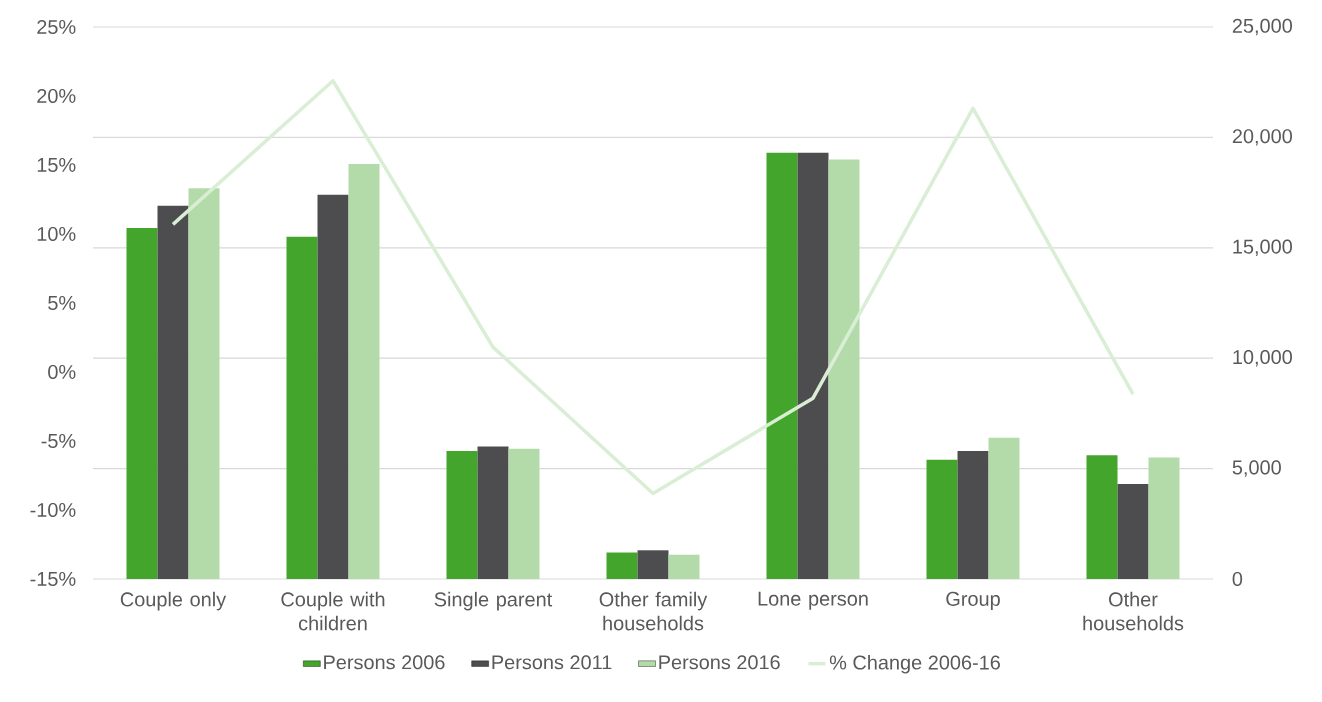 The image size is (1322, 702). I want to click on legend-label: Persons 2011, so click(552, 662).